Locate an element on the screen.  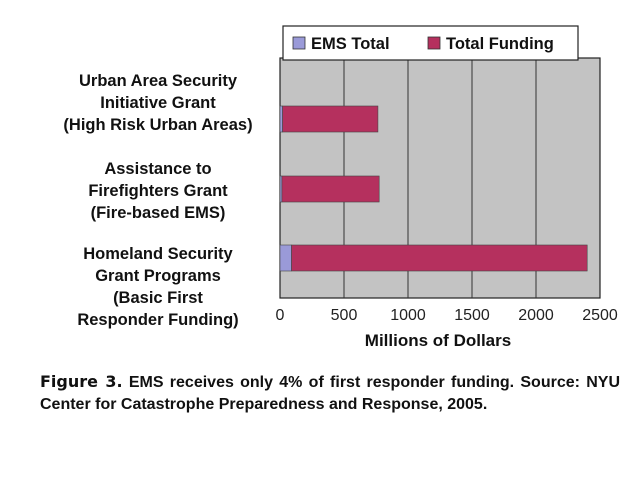
x-tick-label: 0 is located at coordinates (280, 315).